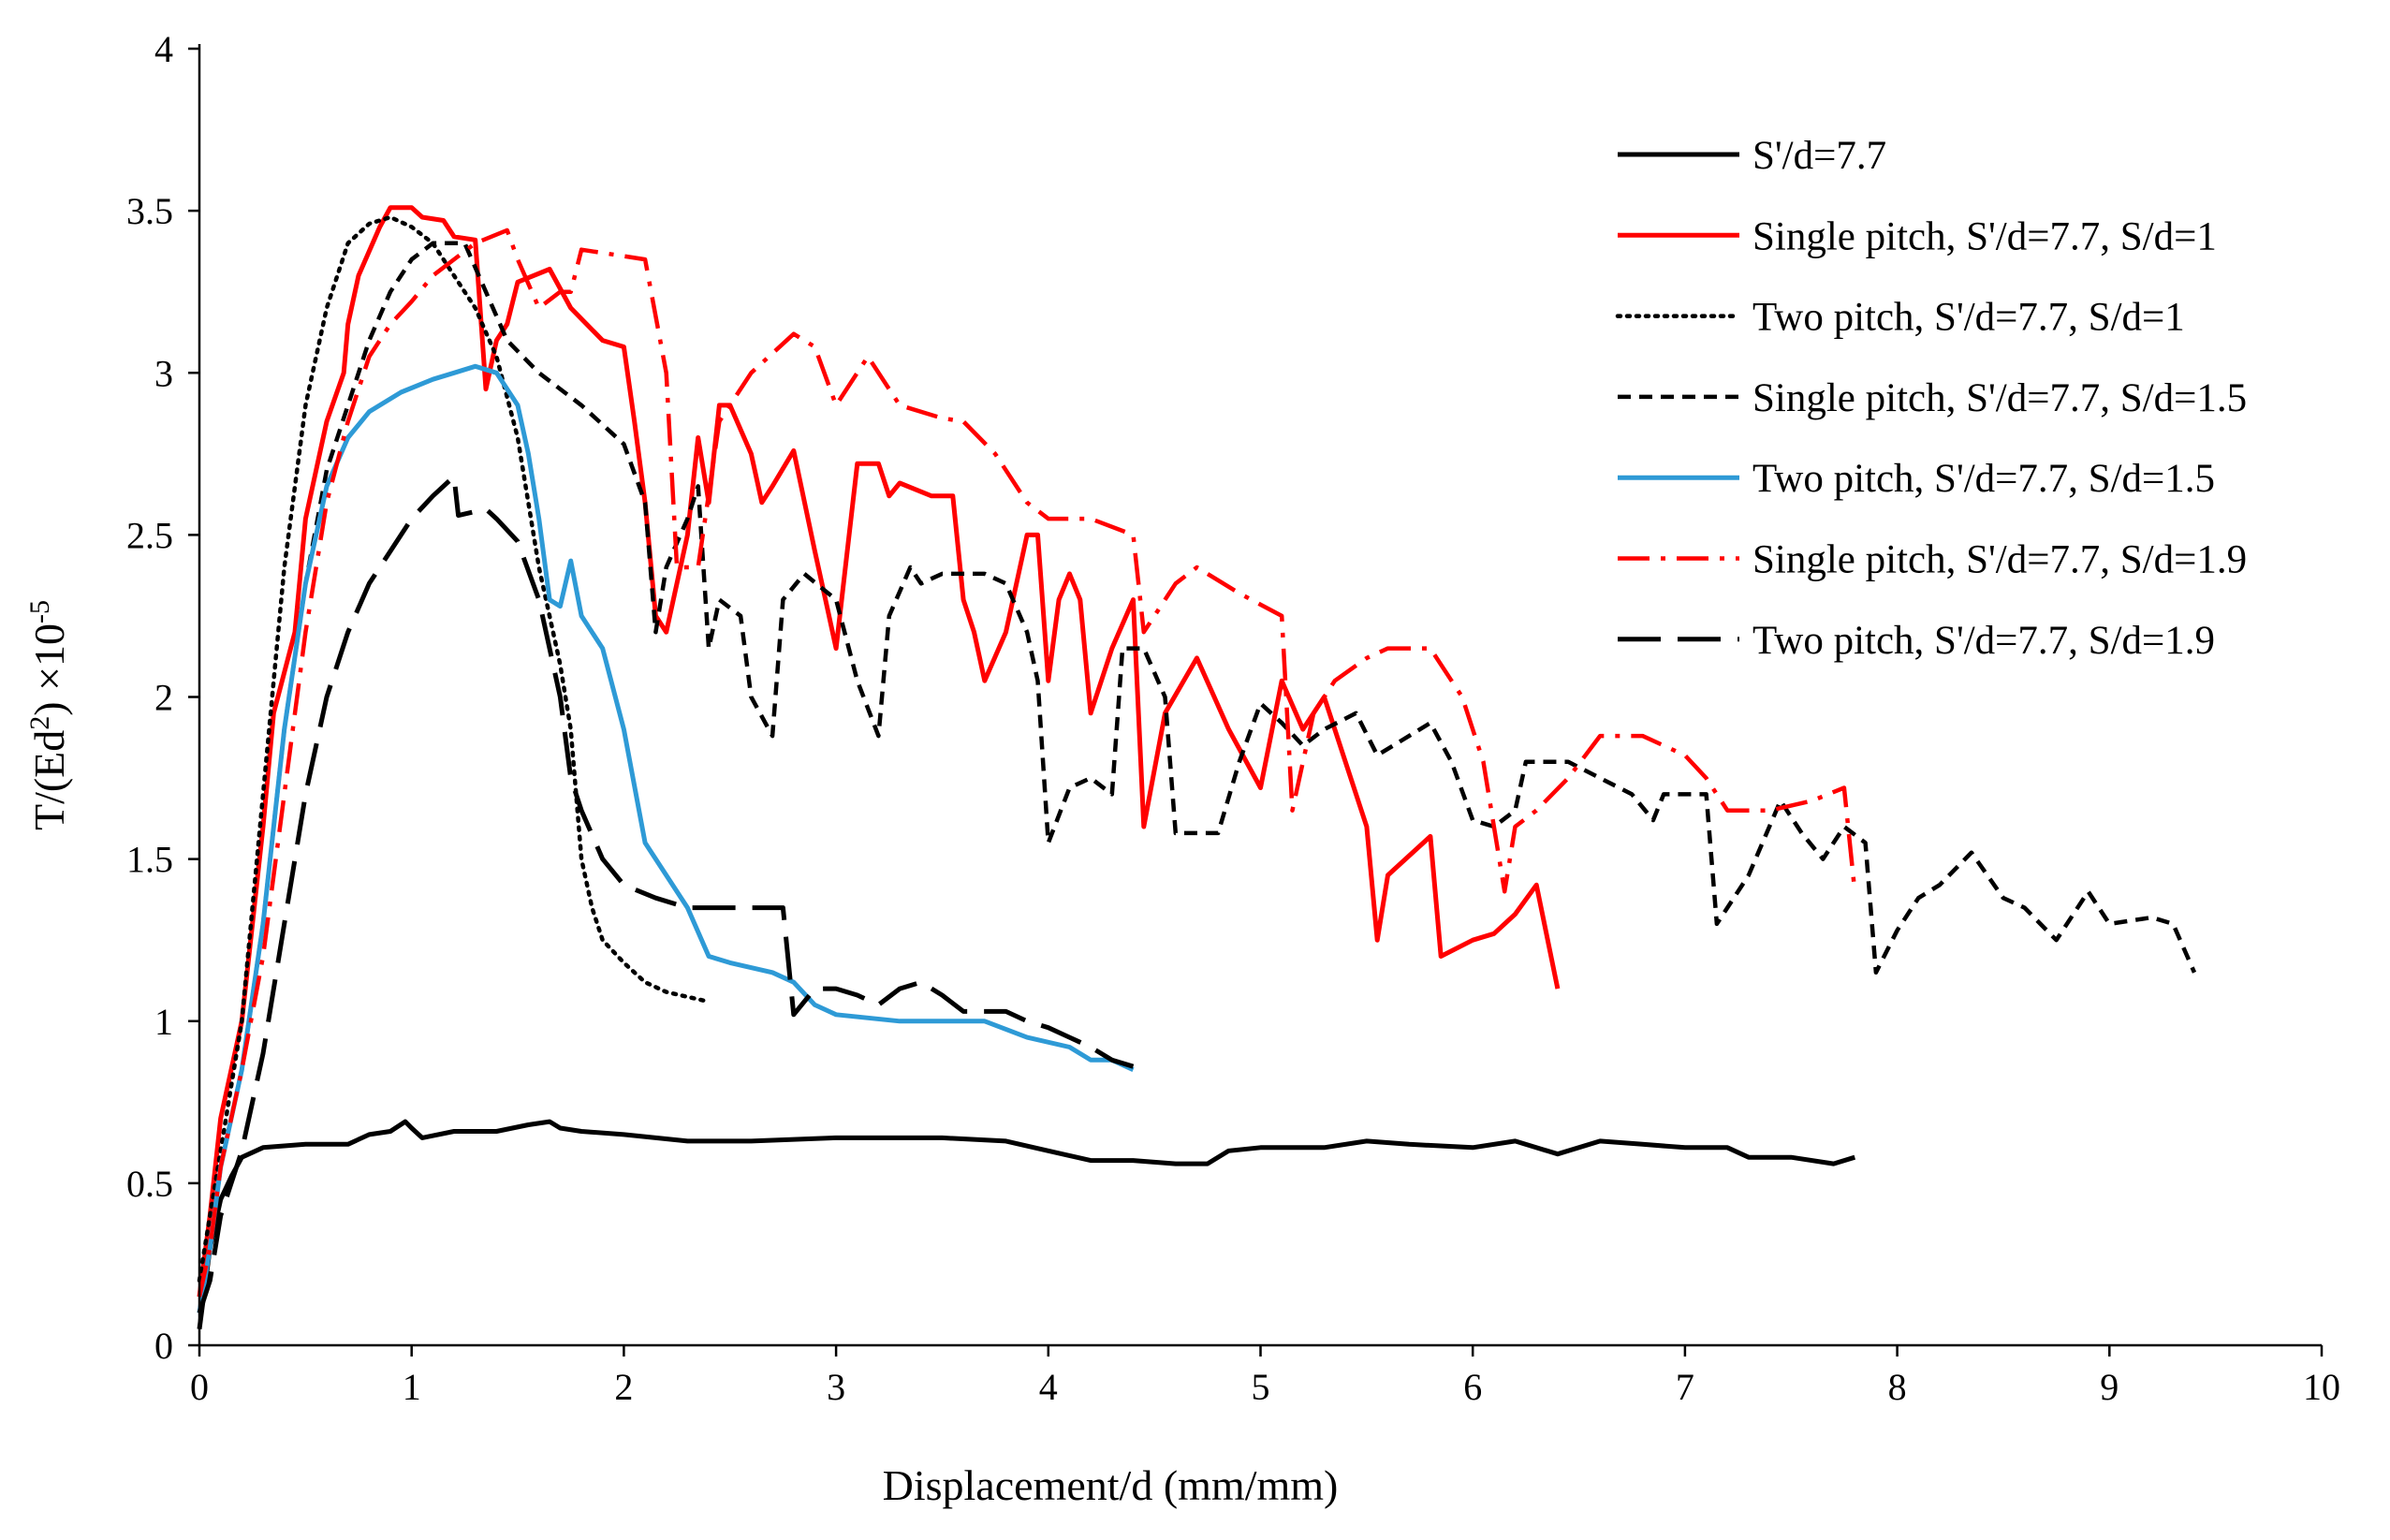 Image resolution: width=2390 pixels, height=1540 pixels. What do you see at coordinates (1685, 1387) in the screenshot?
I see `x-tick-label: 7` at bounding box center [1685, 1387].